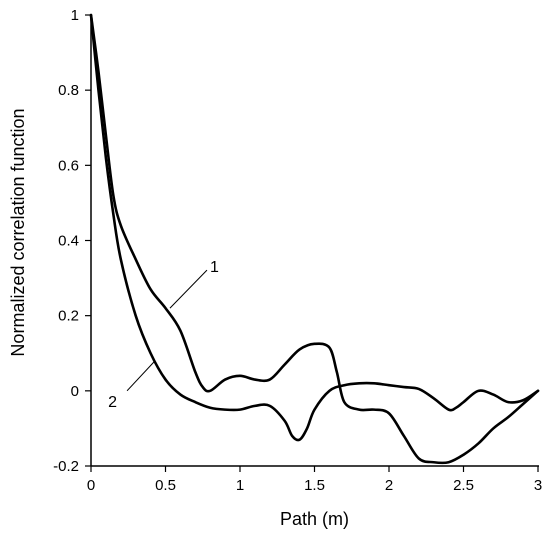 This screenshot has width=550, height=534. I want to click on x-tick-label: 1, so click(240, 485).